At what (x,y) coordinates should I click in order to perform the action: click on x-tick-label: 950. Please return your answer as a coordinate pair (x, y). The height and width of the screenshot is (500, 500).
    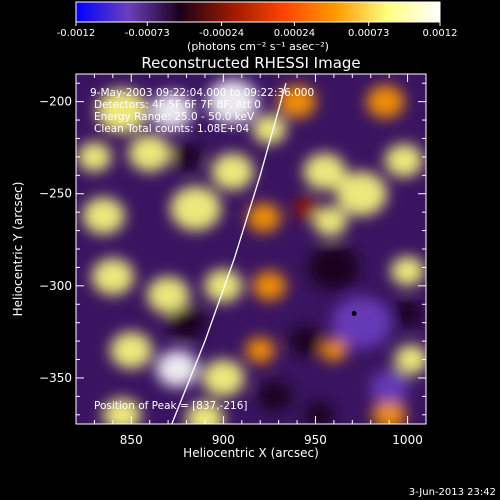
    Looking at the image, I should click on (315, 440).